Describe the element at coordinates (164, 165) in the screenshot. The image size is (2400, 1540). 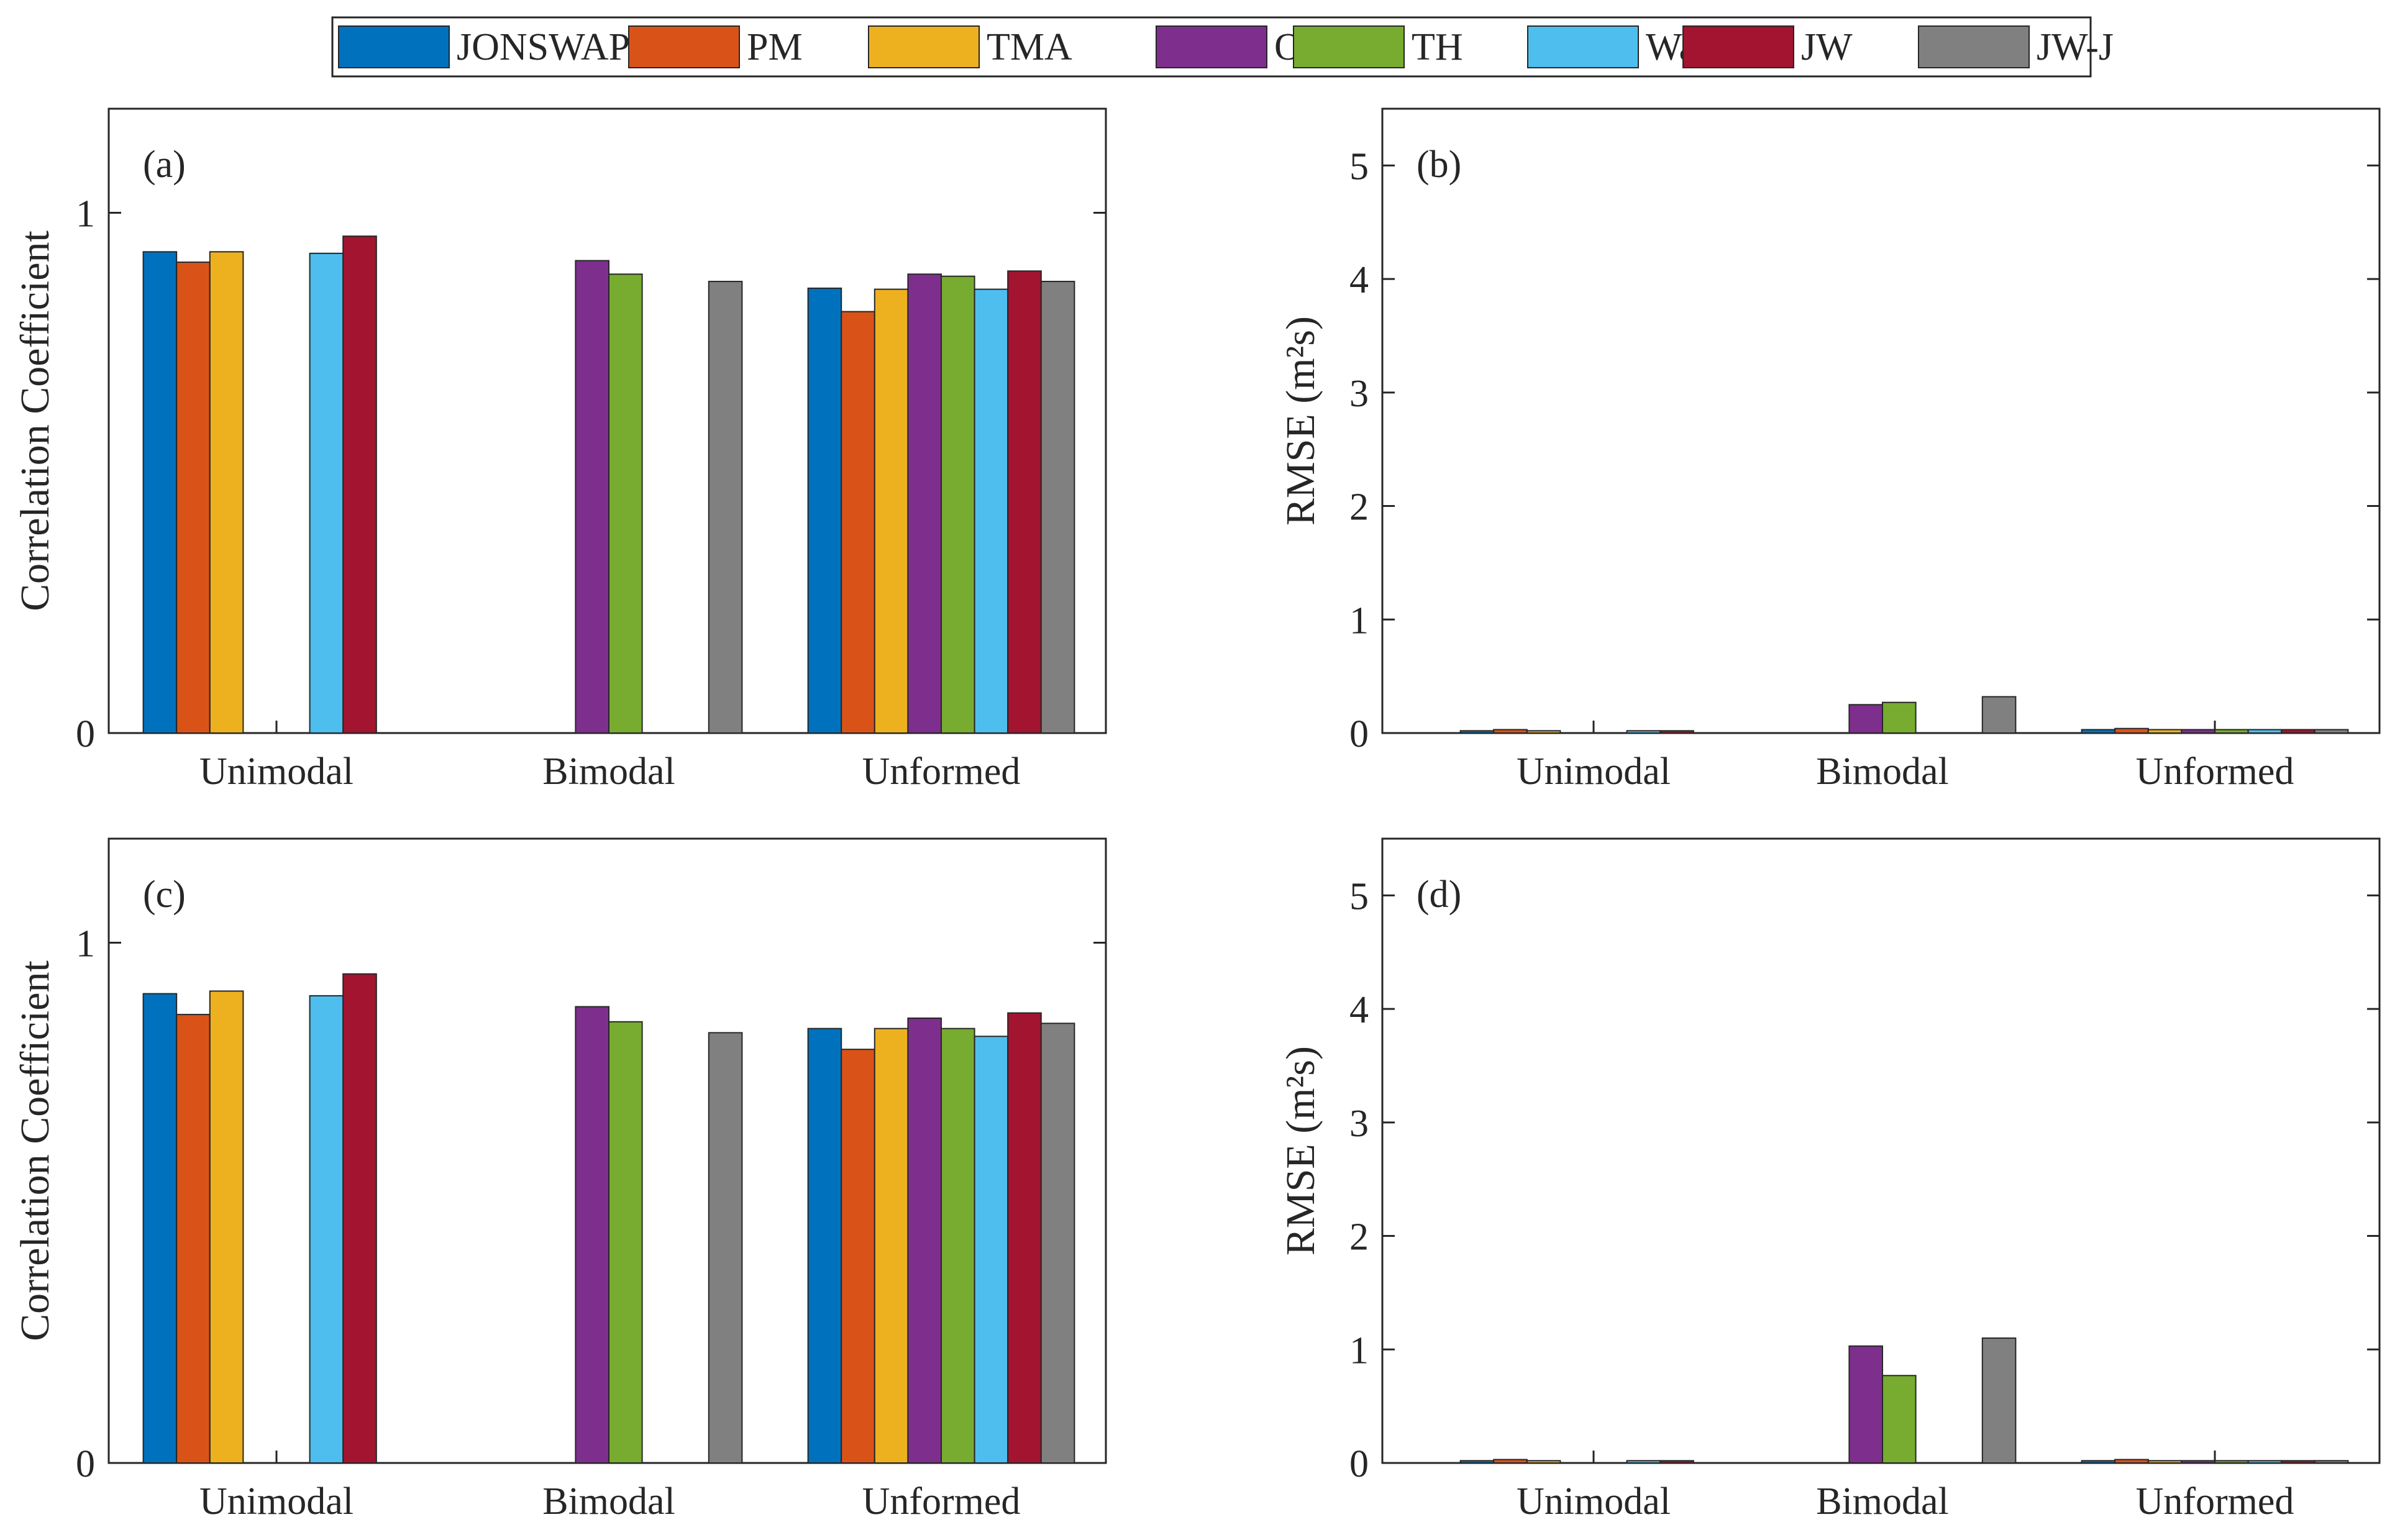
I see `panel-label: (a)` at that location.